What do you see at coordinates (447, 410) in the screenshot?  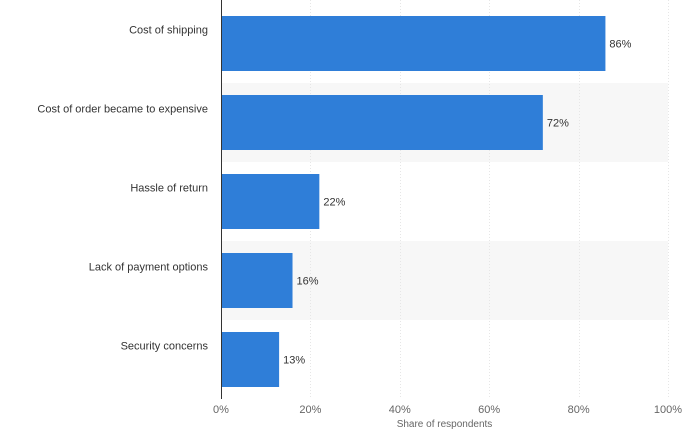 I see `x-tick-labels: 0% 20% 40% 60% 80% 100%` at bounding box center [447, 410].